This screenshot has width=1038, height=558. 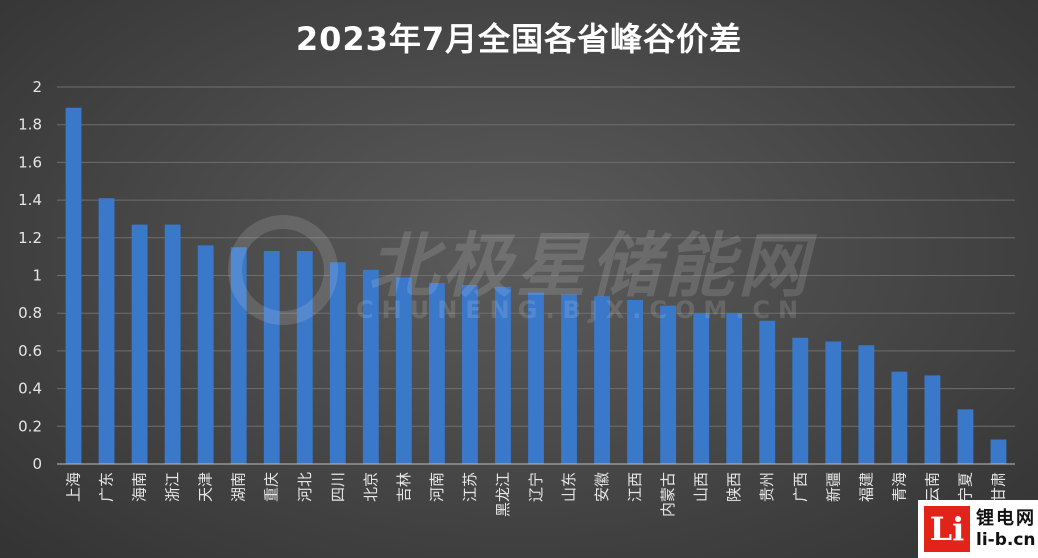 What do you see at coordinates (899, 487) in the screenshot?
I see `x-tick-label: 青海` at bounding box center [899, 487].